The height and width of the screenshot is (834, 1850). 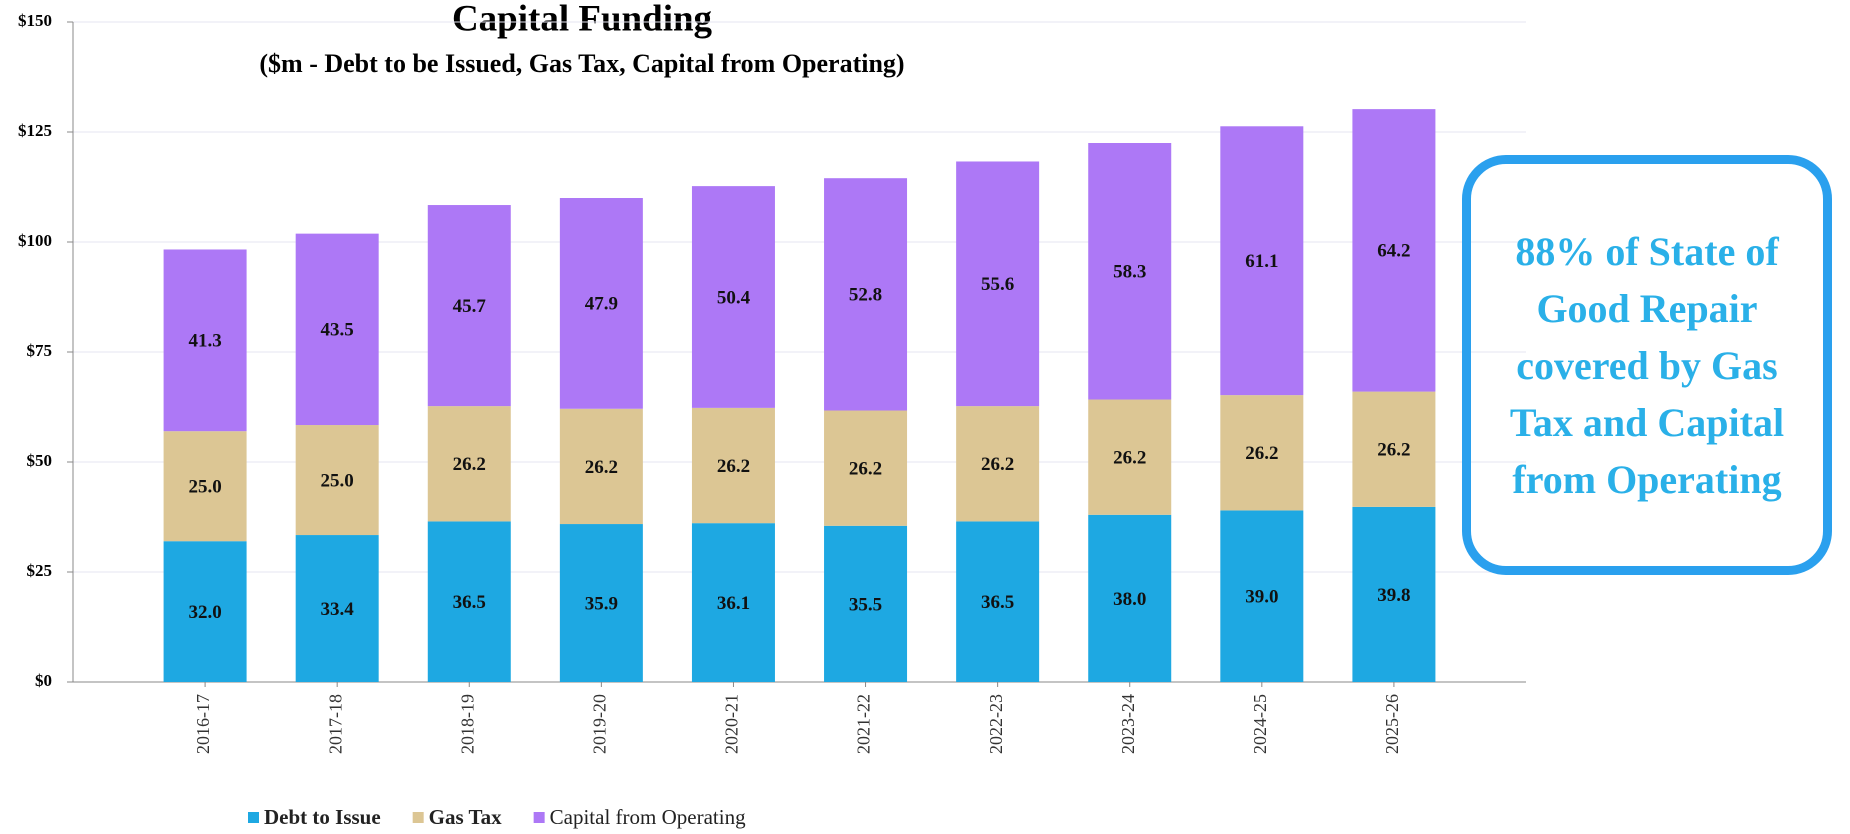 I want to click on data-label: 55.6, so click(x=997, y=284).